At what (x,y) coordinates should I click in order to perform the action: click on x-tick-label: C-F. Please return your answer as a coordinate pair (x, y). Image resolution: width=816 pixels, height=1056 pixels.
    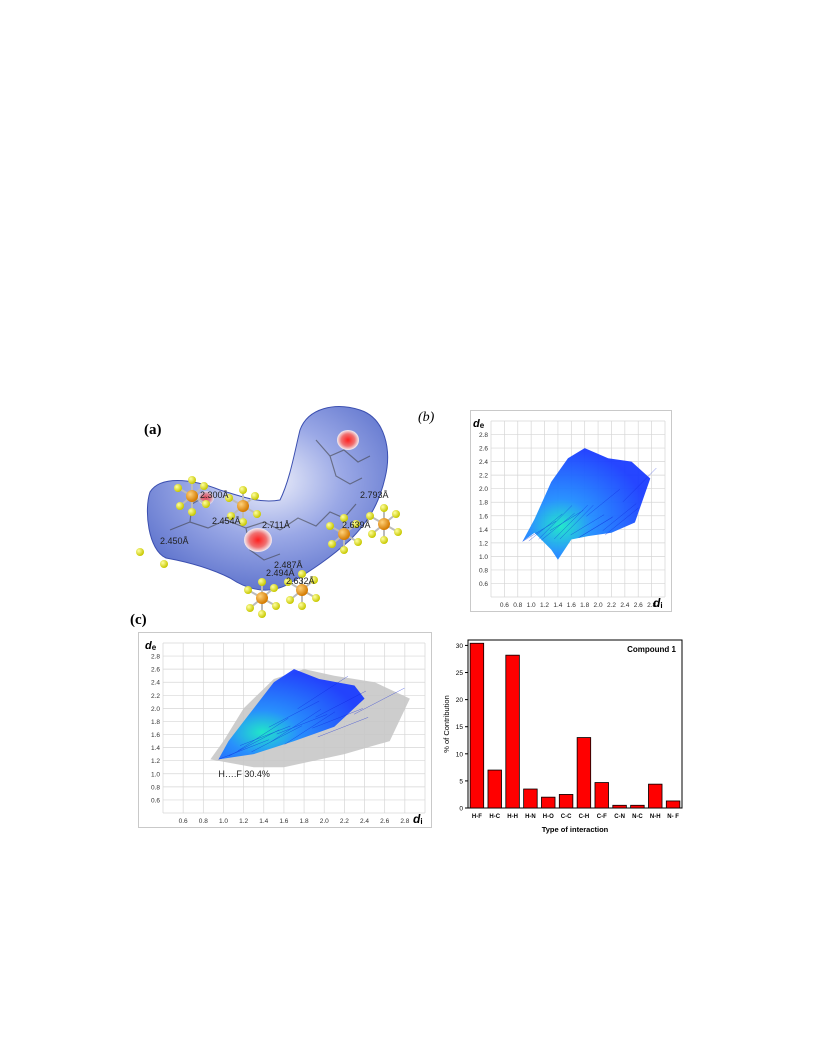
    Looking at the image, I should click on (602, 817).